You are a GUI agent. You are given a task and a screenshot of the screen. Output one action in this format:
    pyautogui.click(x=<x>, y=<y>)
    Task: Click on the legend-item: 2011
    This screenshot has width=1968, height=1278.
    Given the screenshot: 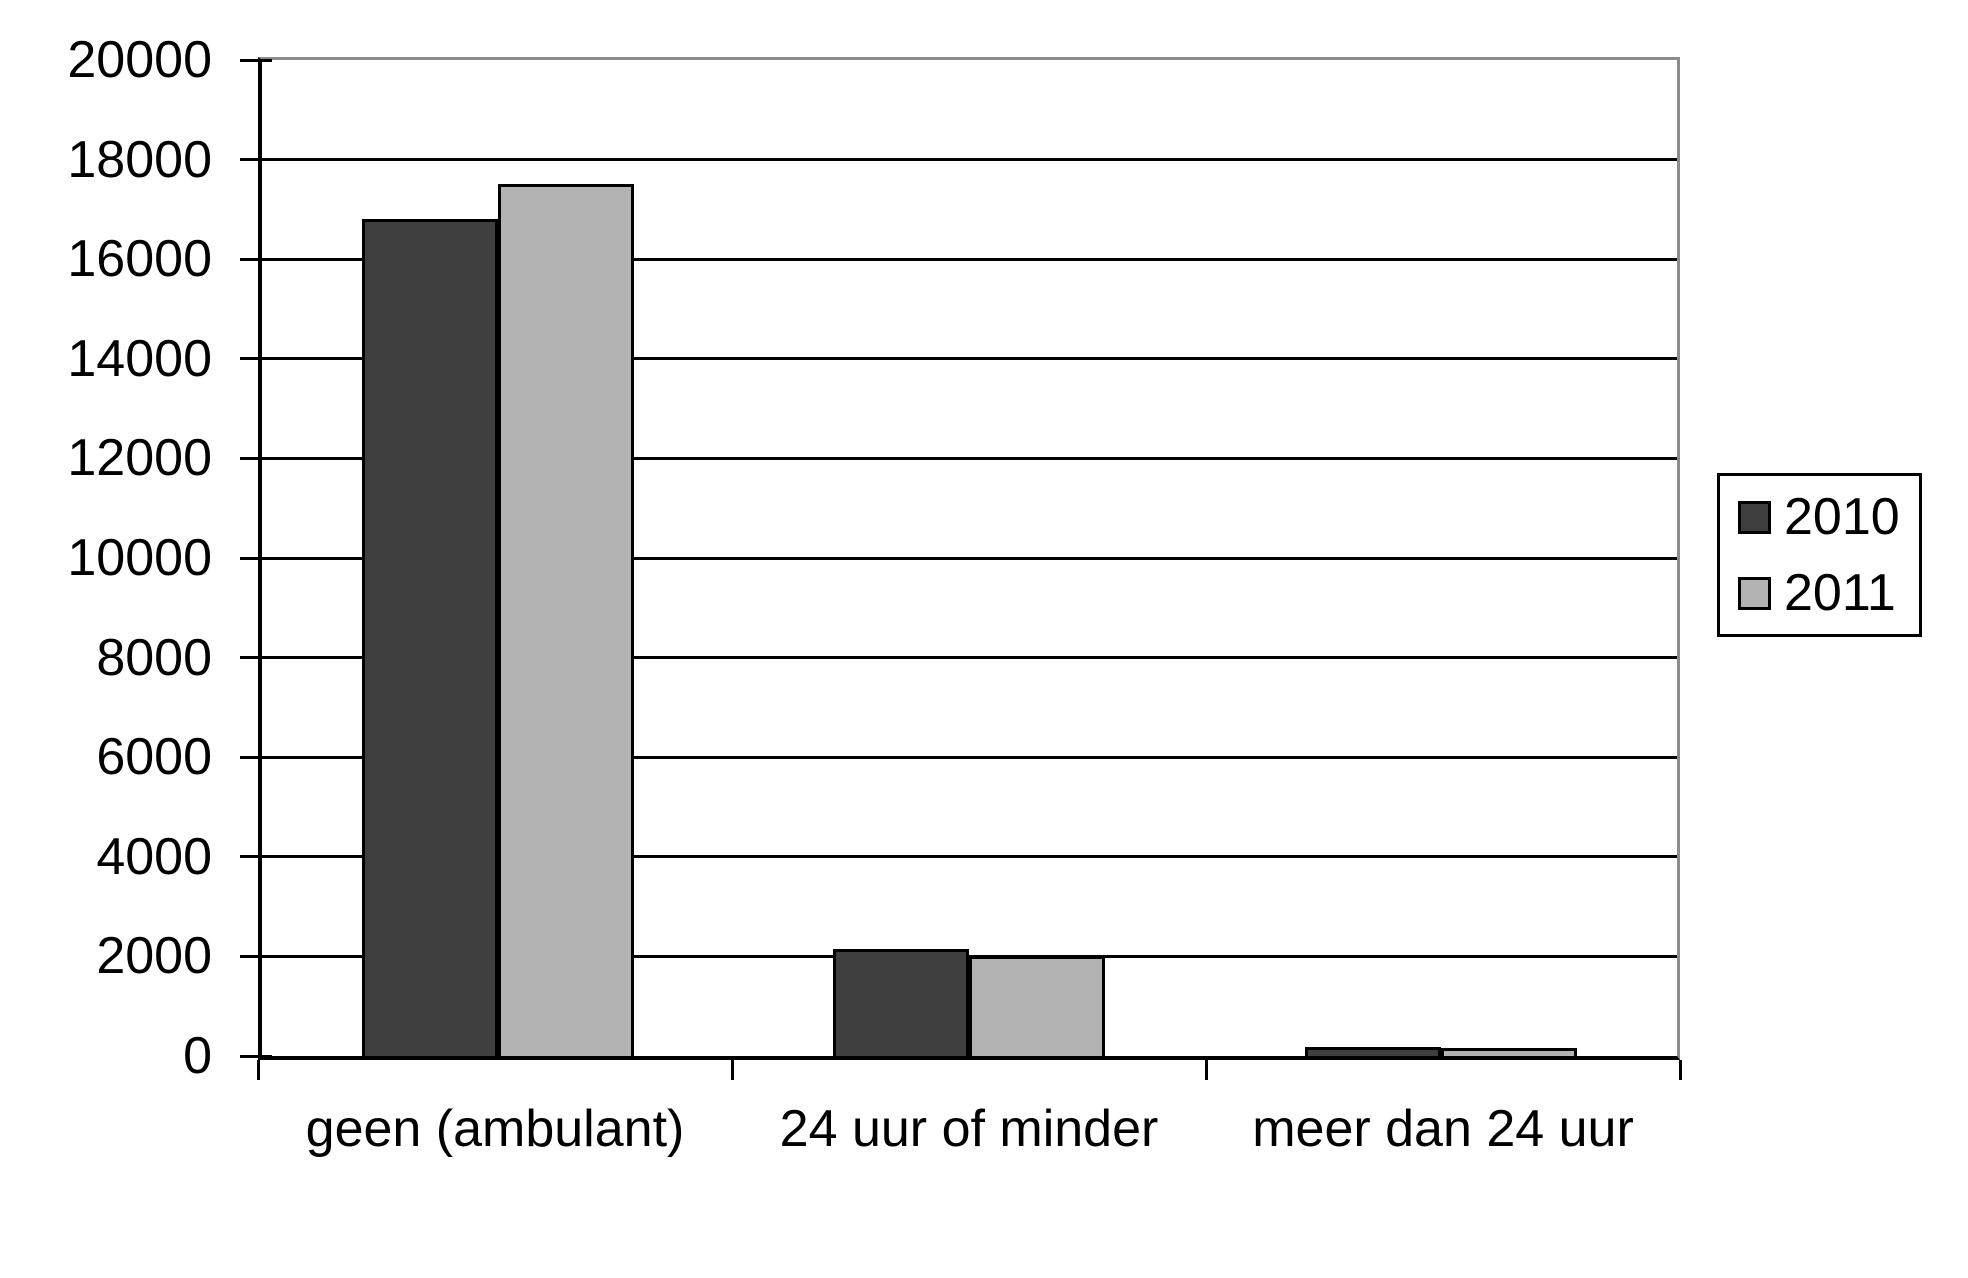 What is the action you would take?
    pyautogui.click(x=1828, y=593)
    